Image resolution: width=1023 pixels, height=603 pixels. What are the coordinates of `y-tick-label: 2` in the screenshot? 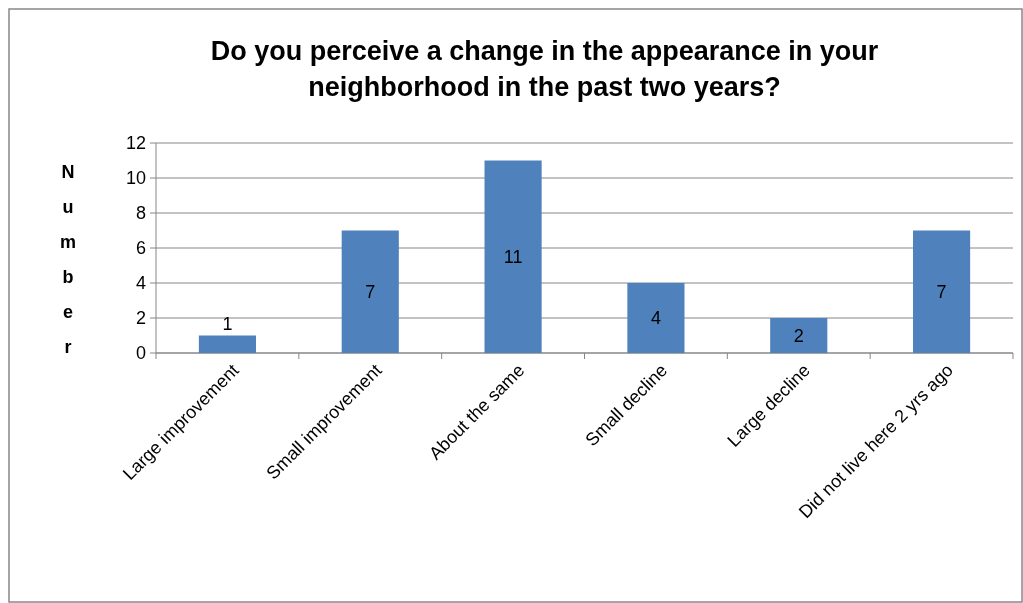 It's located at (140, 318).